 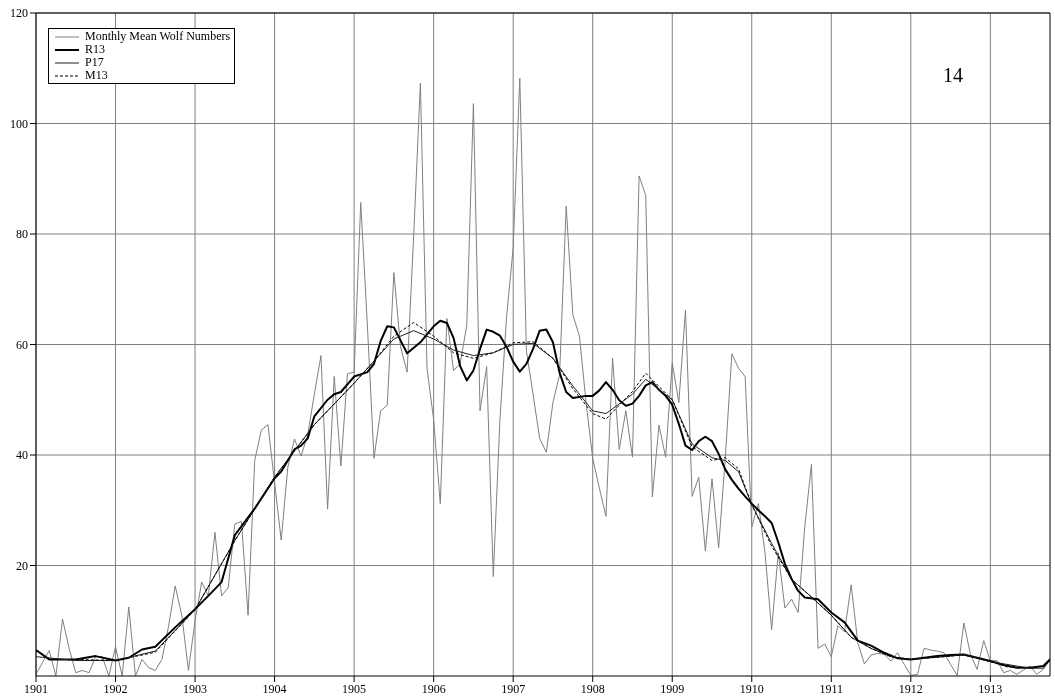 What do you see at coordinates (354, 688) in the screenshot?
I see `x-tick-label: 1905` at bounding box center [354, 688].